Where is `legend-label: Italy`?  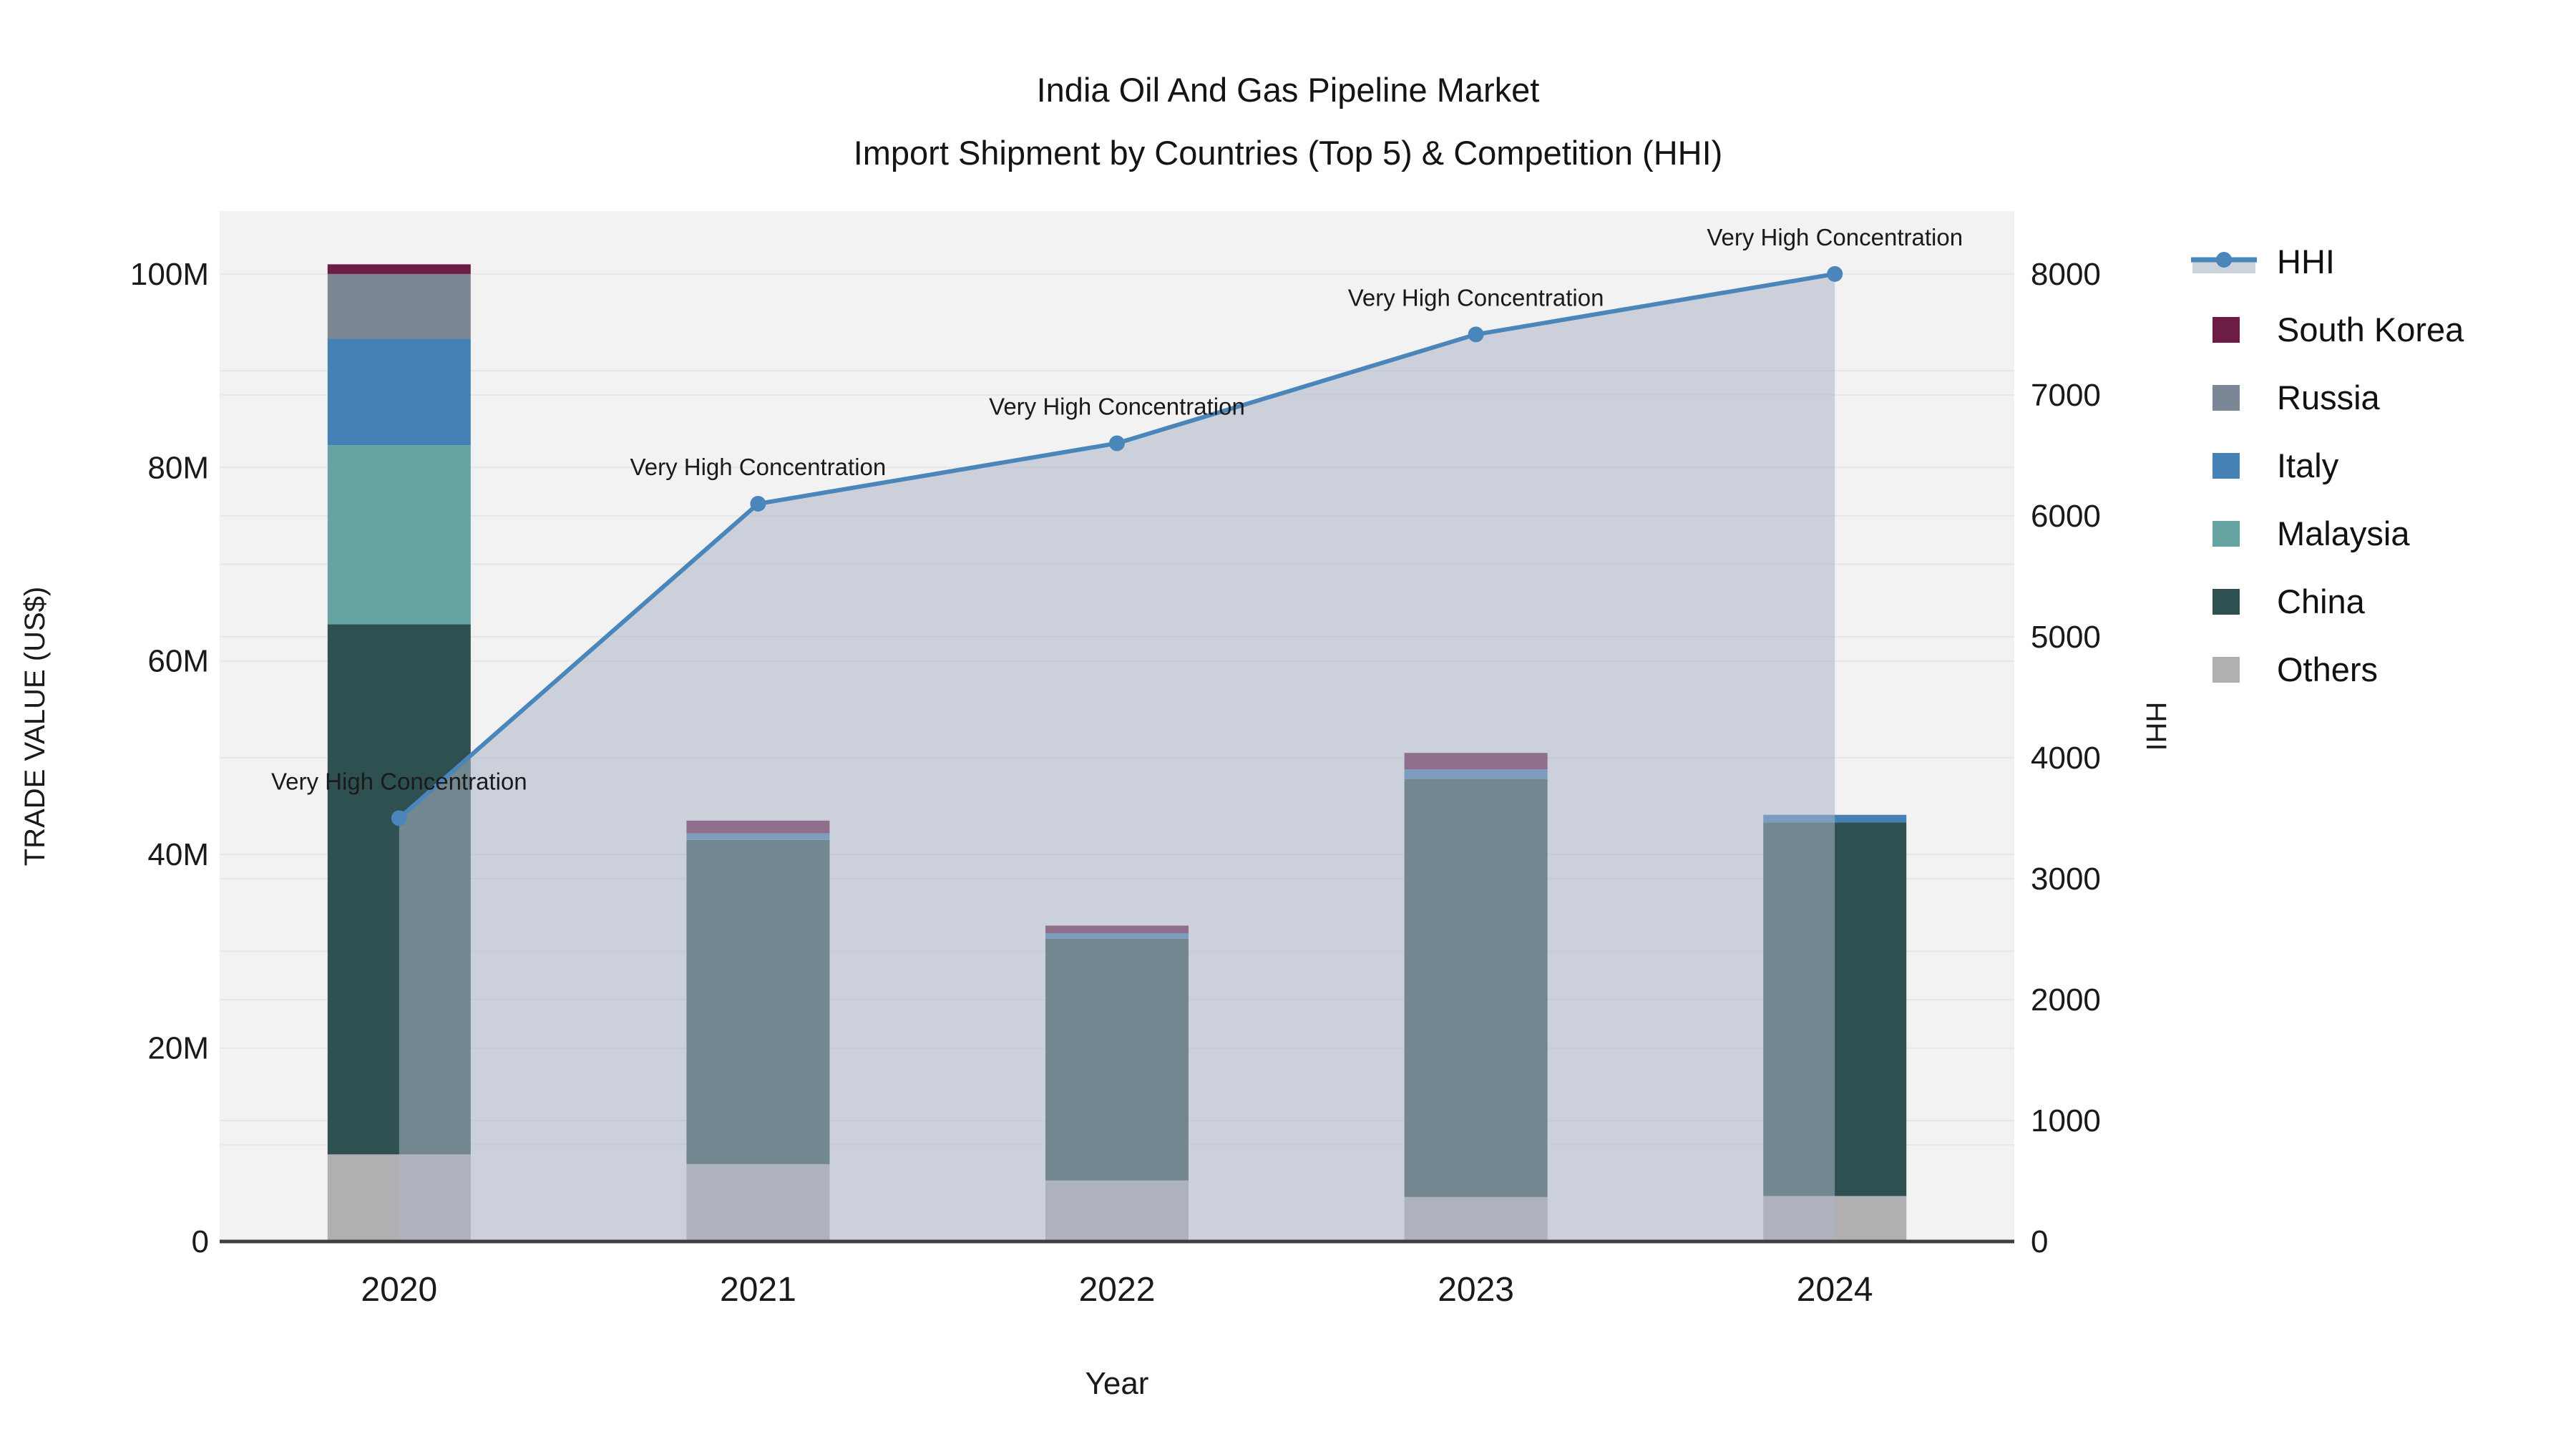
legend-label: Italy is located at coordinates (2308, 465).